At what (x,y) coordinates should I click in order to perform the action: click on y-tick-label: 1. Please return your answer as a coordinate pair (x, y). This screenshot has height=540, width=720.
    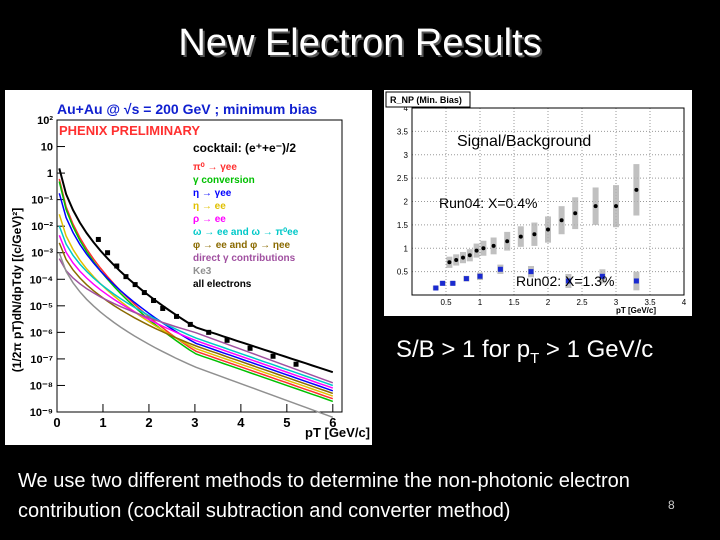
    Looking at the image, I should click on (50, 174).